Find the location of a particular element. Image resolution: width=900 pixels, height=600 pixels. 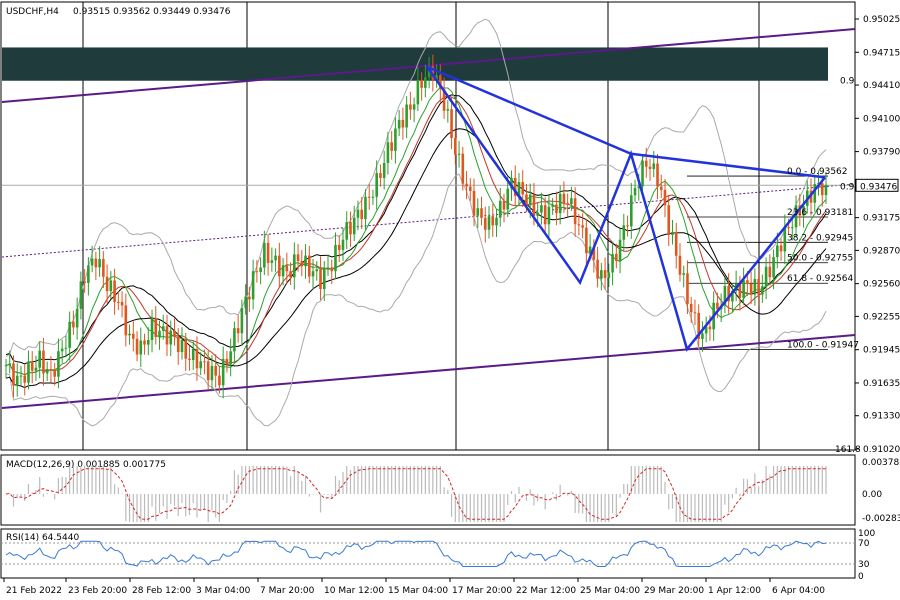

harmonic-outline is located at coordinates (626, 122).